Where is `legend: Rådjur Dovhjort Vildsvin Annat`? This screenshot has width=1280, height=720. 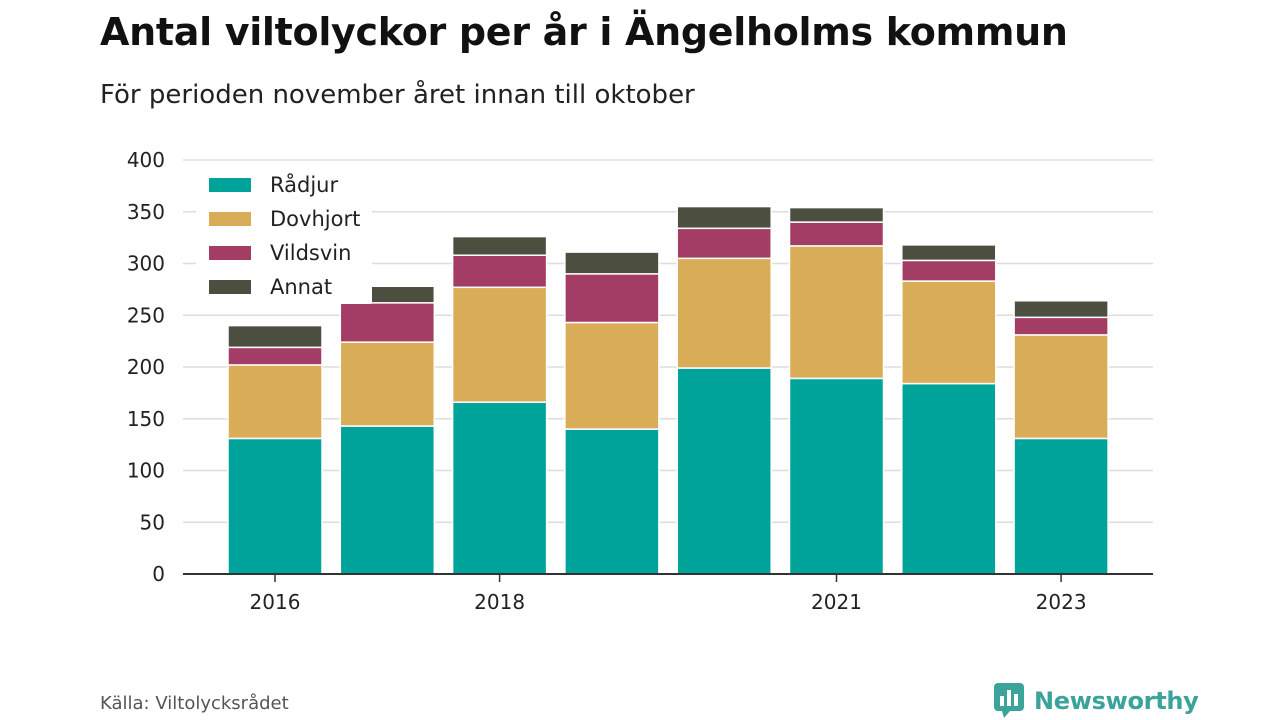
legend: Rådjur Dovhjort Vildsvin Annat is located at coordinates (284, 235).